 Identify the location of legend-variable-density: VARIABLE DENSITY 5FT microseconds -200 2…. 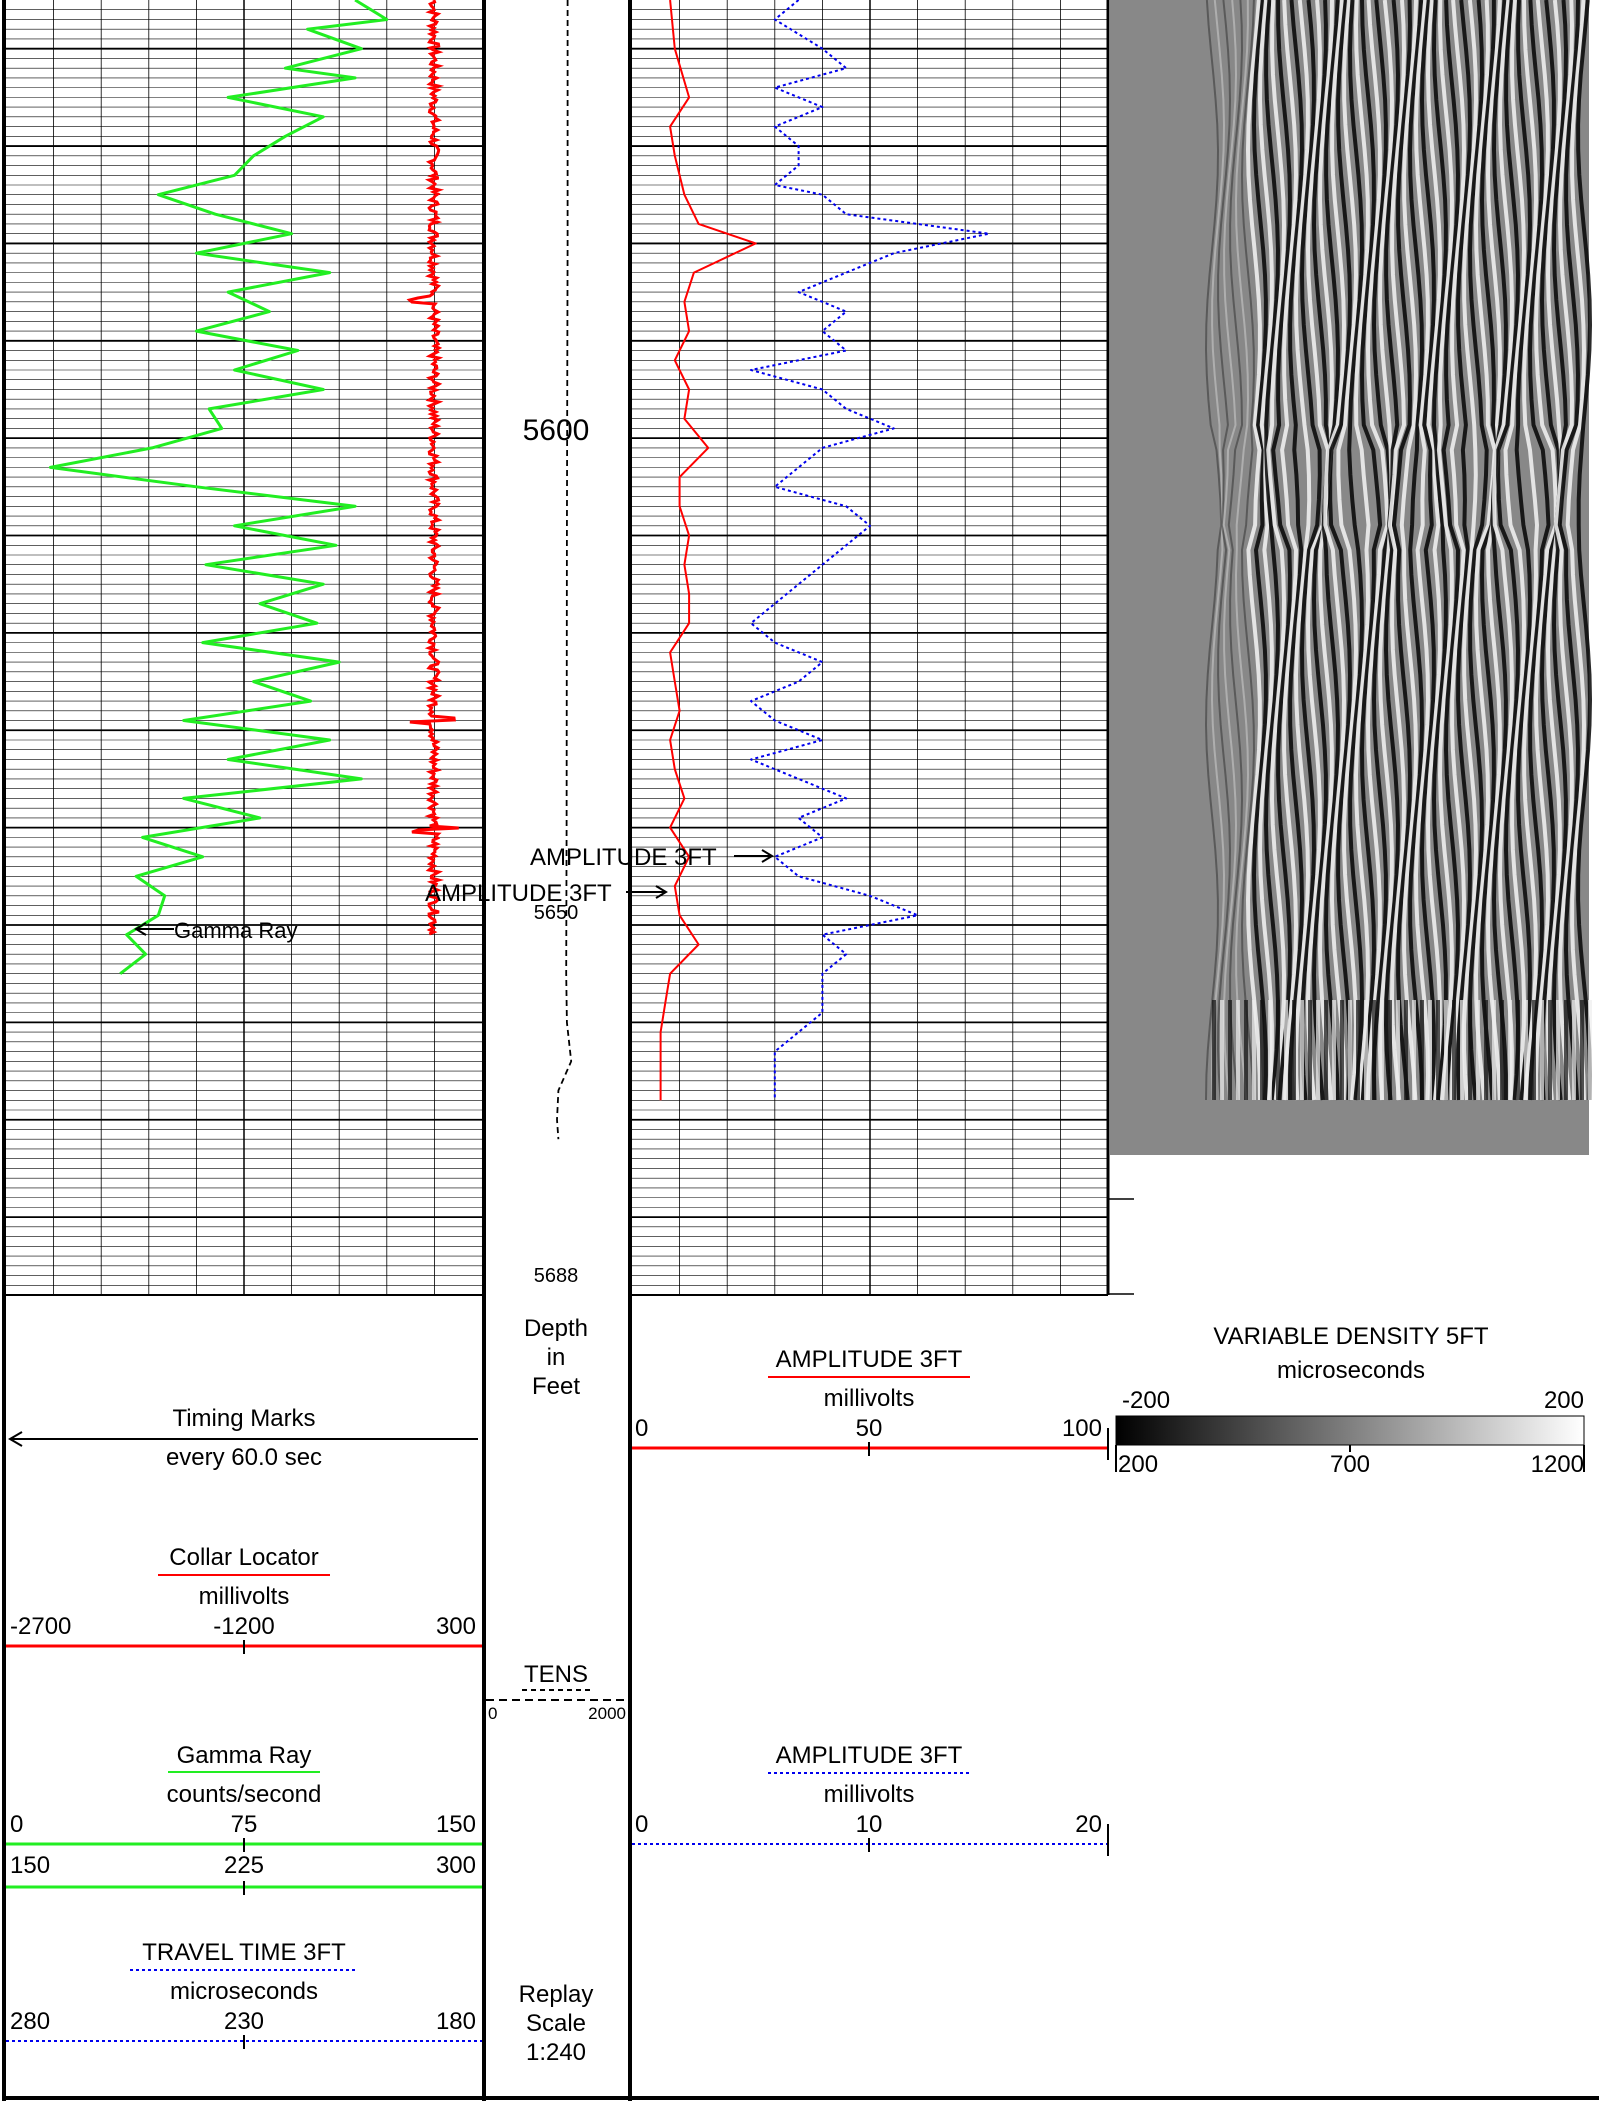
(1350, 1400).